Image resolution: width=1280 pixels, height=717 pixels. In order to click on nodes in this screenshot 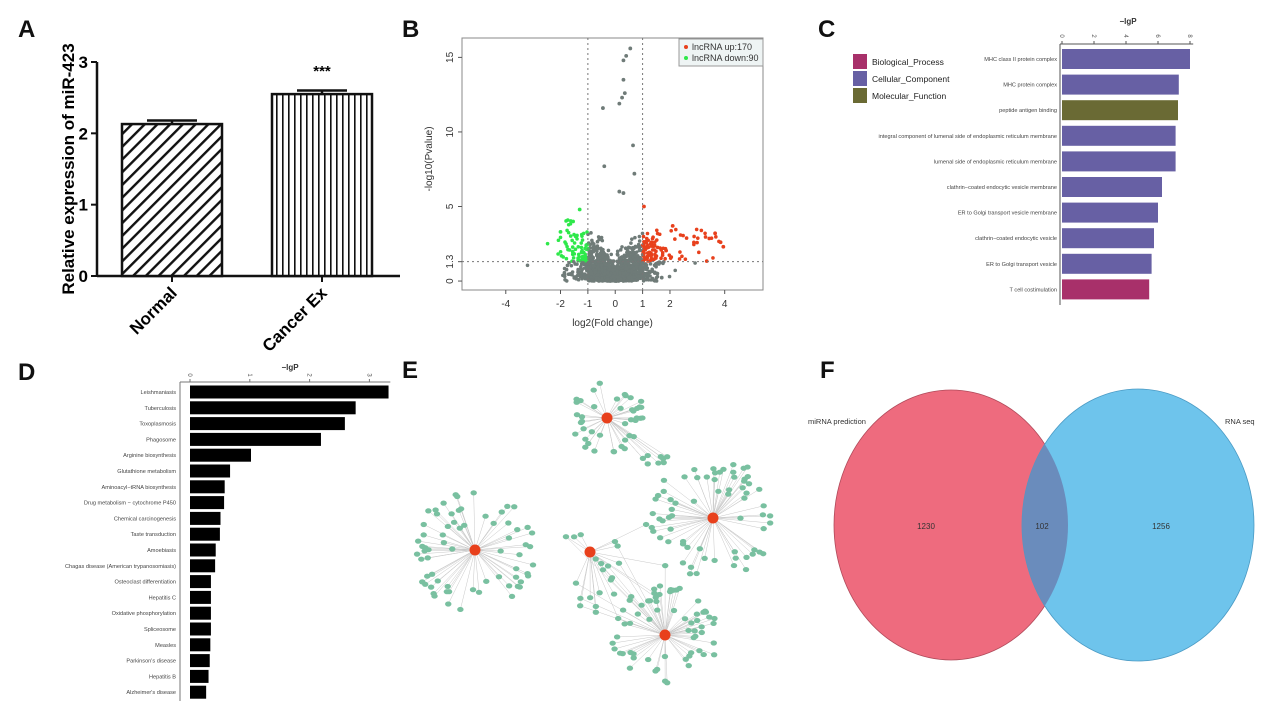, I will do `click(593, 533)`.